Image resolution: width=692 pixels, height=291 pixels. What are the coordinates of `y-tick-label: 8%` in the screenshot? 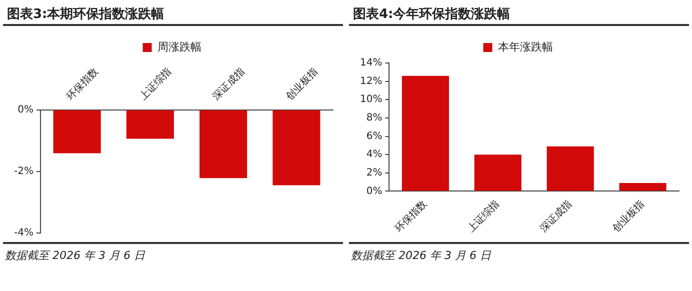 It's located at (374, 118).